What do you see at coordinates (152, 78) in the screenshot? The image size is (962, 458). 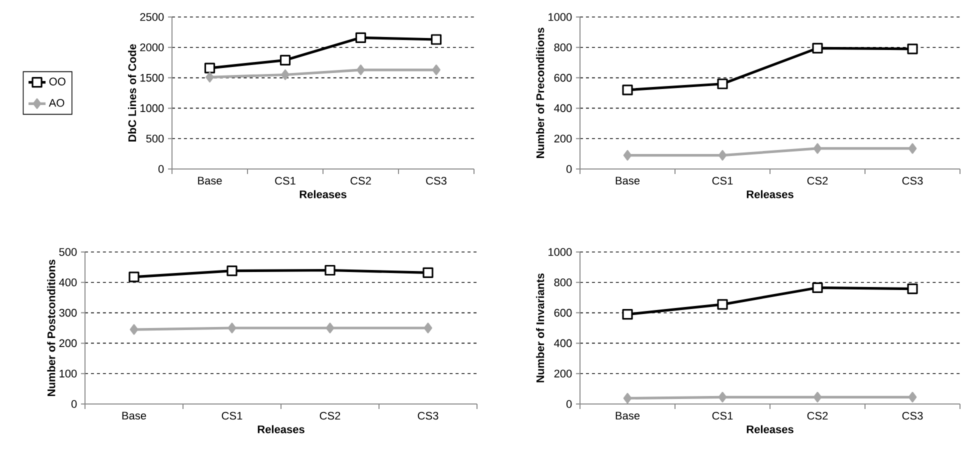 I see `y-tick-label: 1500` at bounding box center [152, 78].